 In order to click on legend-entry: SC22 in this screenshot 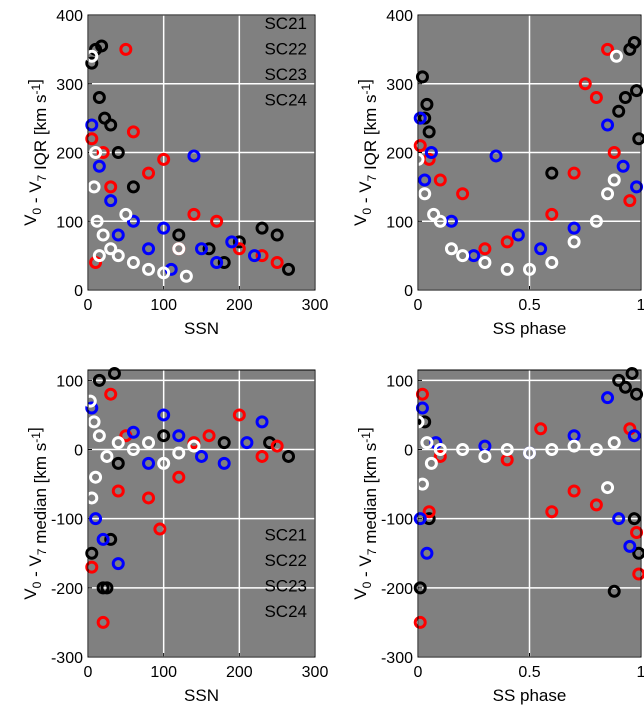, I will do `click(285, 560)`.